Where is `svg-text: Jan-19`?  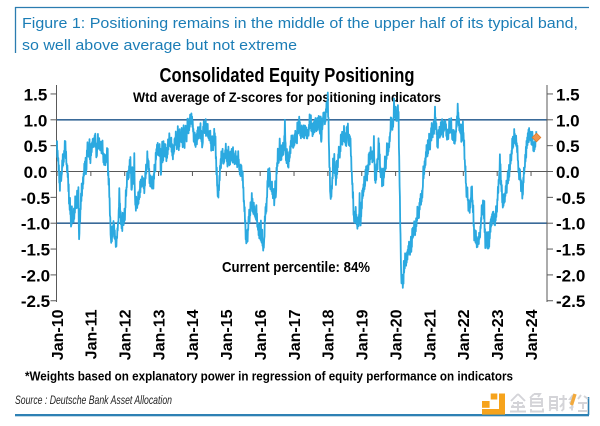
svg-text: Jan-19 is located at coordinates (363, 334).